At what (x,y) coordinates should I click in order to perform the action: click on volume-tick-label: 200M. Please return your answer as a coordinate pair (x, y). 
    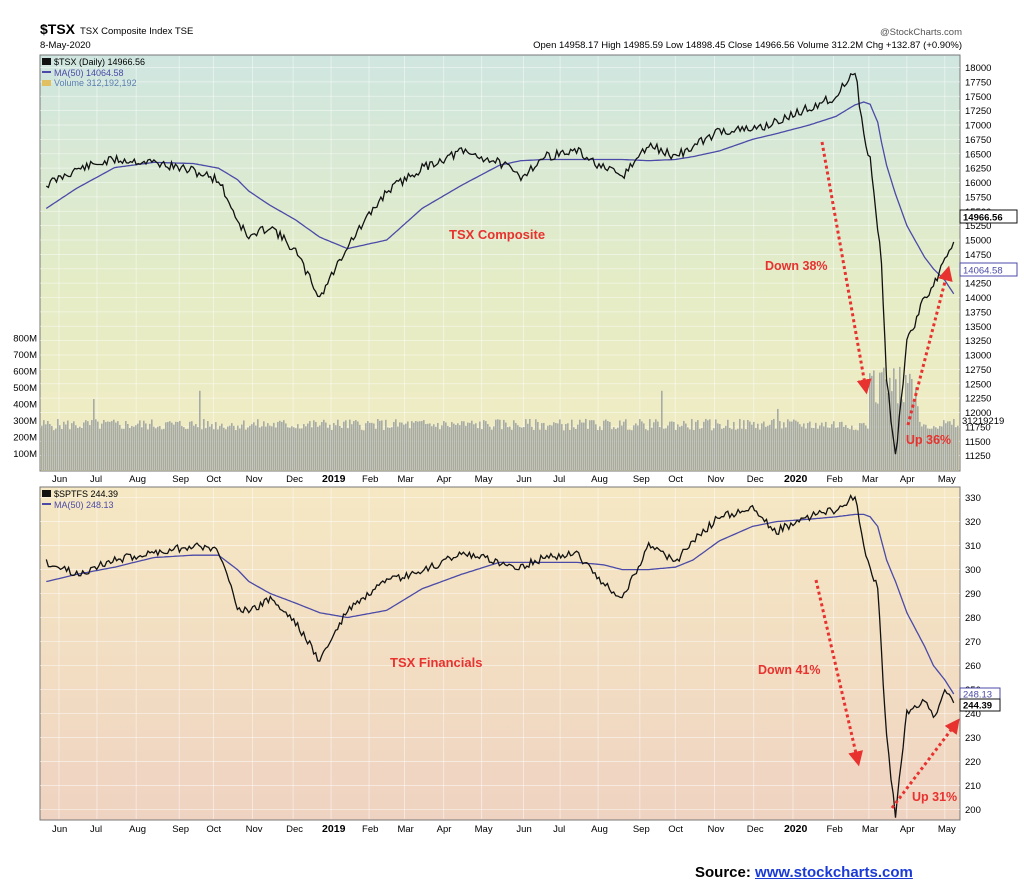
    Looking at the image, I should click on (25, 438).